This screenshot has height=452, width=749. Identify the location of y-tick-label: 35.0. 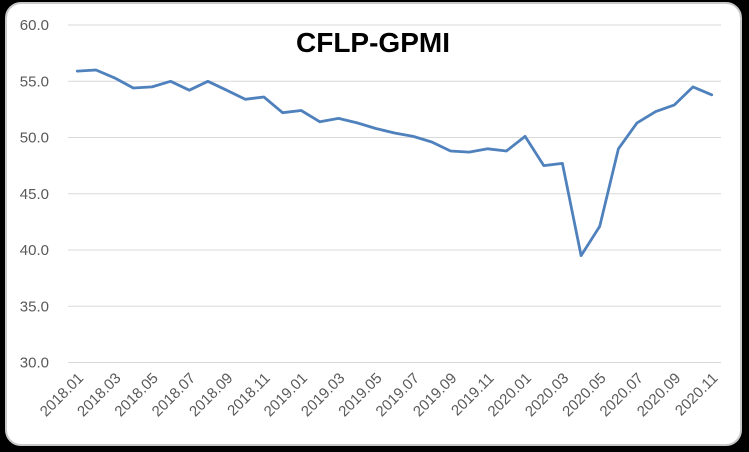
(34, 306).